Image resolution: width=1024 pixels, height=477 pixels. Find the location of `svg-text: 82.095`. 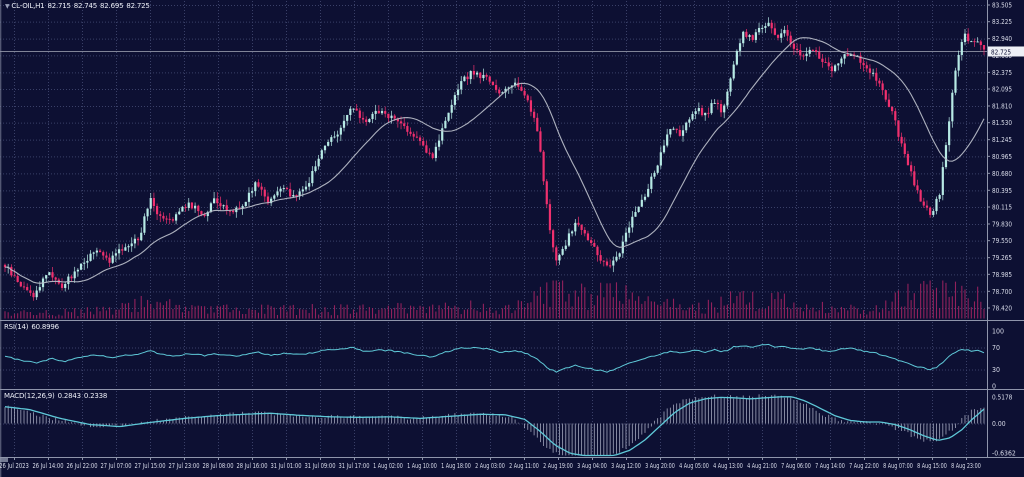

svg-text: 82.095 is located at coordinates (1002, 90).